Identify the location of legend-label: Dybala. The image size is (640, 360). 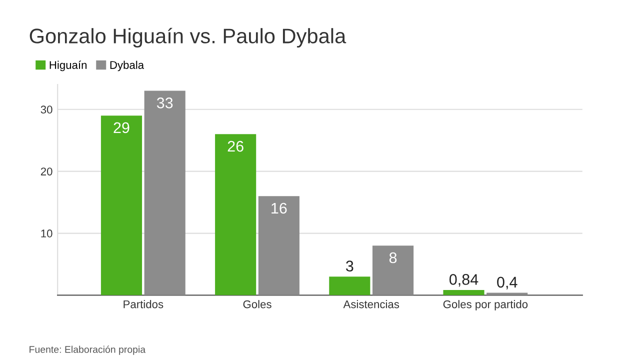
(127, 66).